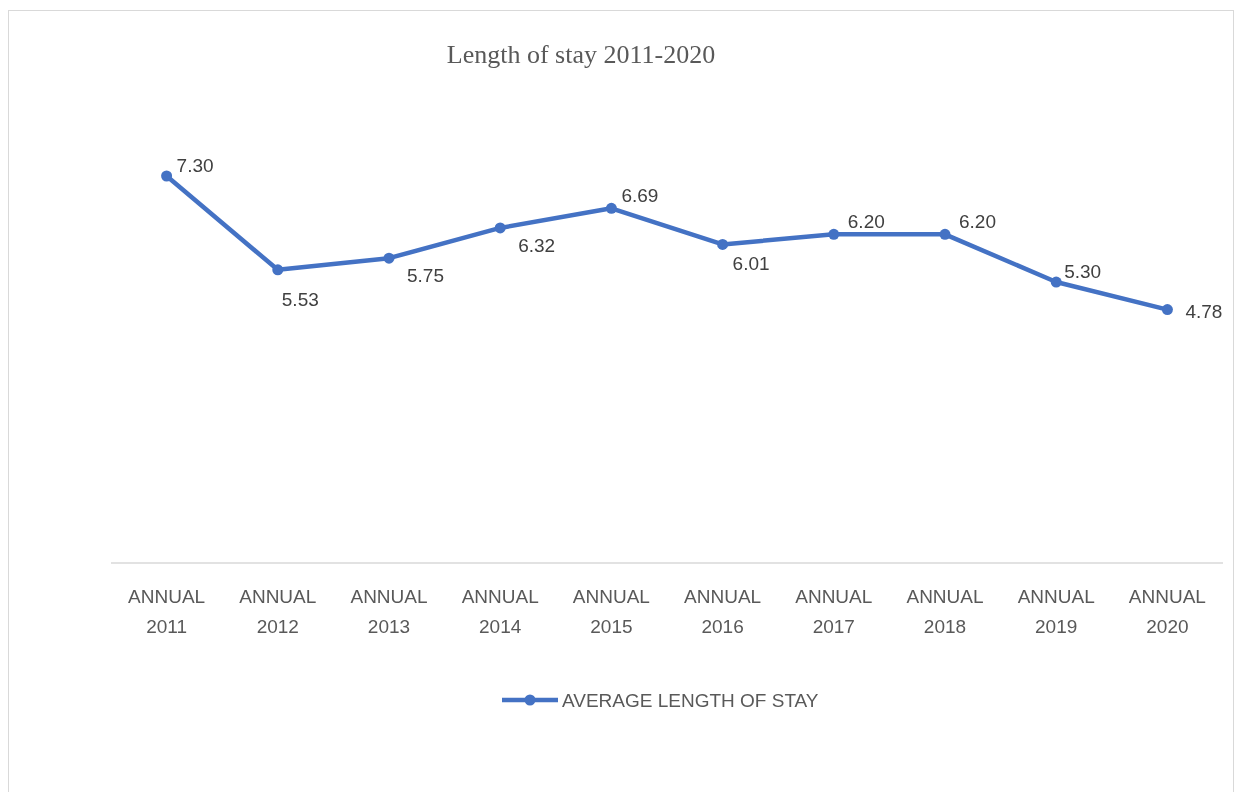  What do you see at coordinates (1083, 272) in the screenshot?
I see `data-label: 5.30` at bounding box center [1083, 272].